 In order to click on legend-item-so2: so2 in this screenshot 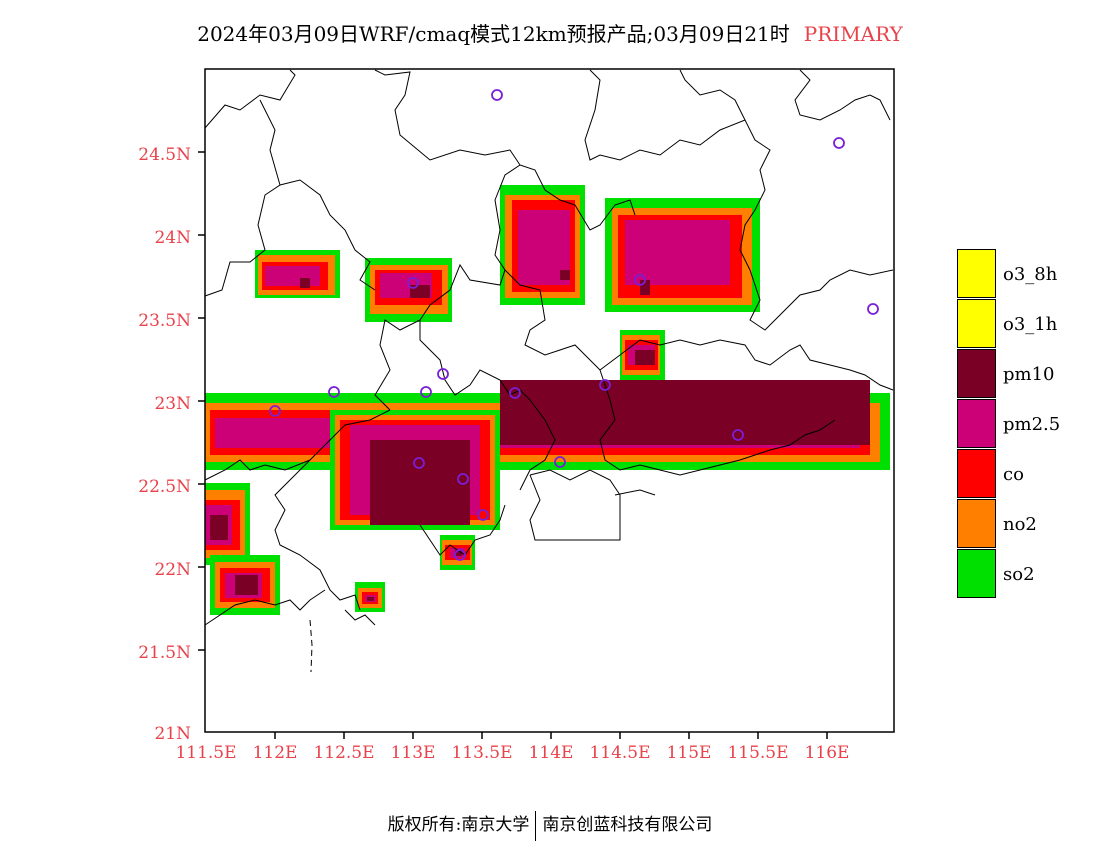, I will do `click(1008, 574)`.